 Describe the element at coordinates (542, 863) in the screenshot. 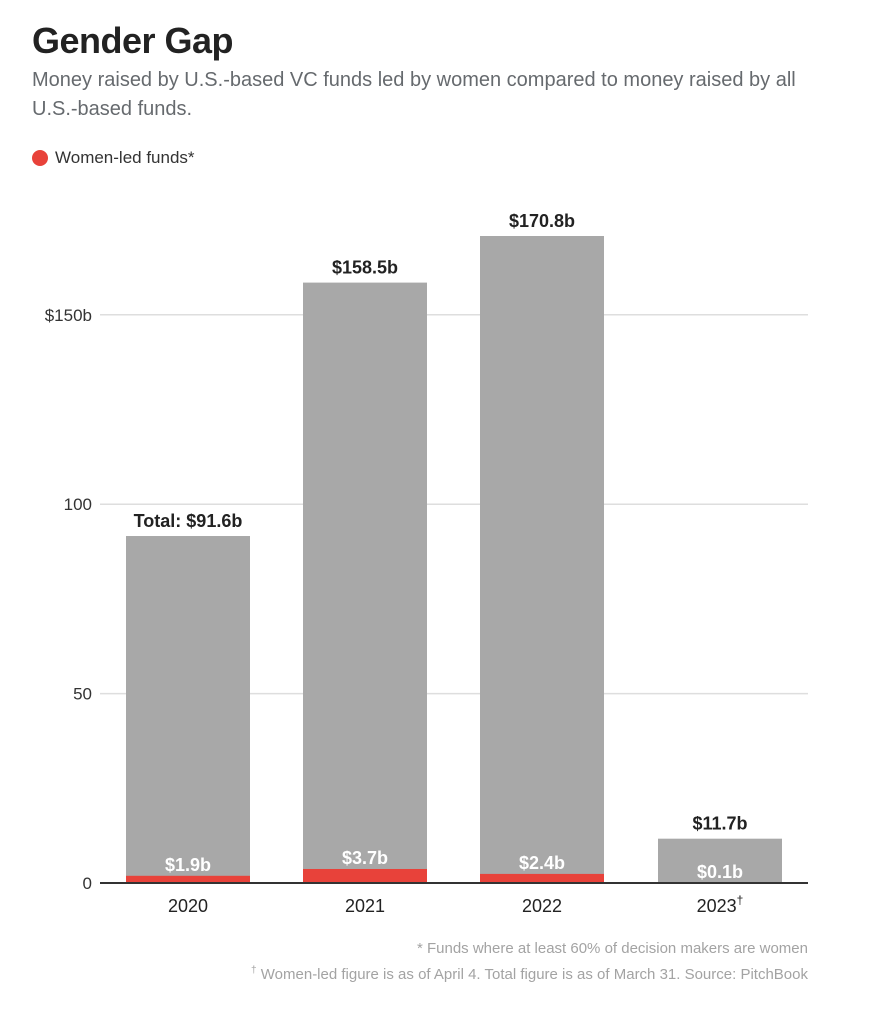

I see `label-women-2022: $2.4b` at that location.